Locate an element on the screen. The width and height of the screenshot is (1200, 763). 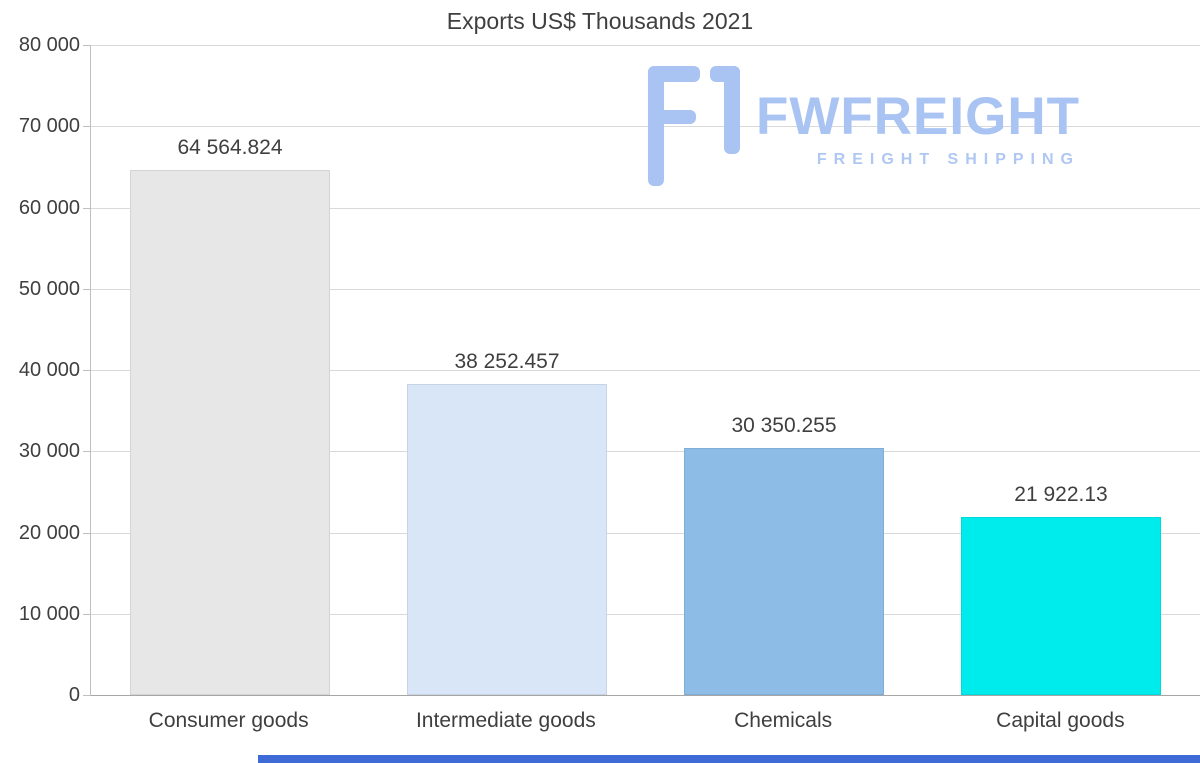
y-axis-label: 30 000 is located at coordinates (49, 451).